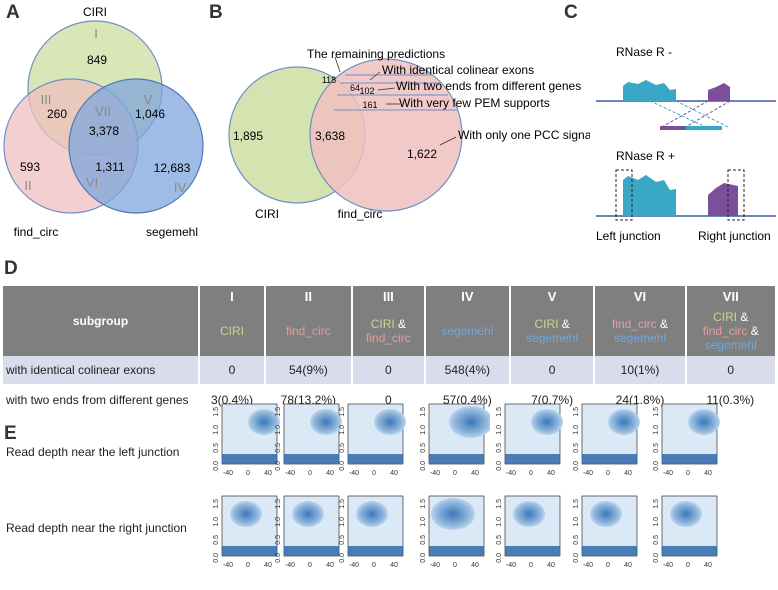 This screenshot has height=590, width=778. What do you see at coordinates (624, 195) in the screenshot?
I see `left-junction-box` at bounding box center [624, 195].